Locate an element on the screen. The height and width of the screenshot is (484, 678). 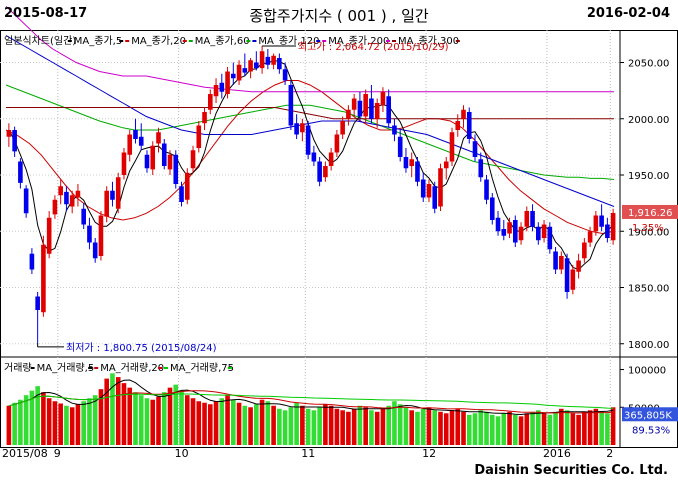
volume-legend-item: MA_거래량,20 is located at coordinates (132, 368).